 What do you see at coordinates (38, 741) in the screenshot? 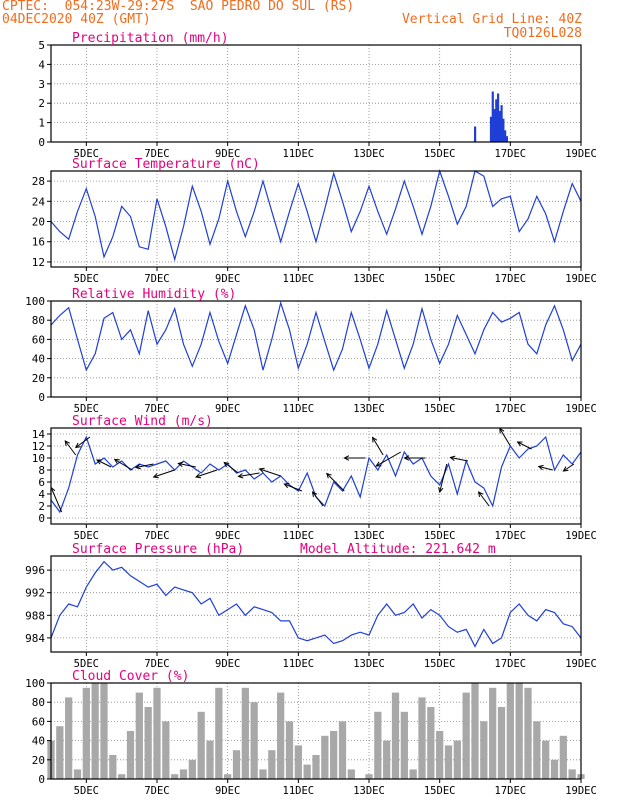
I see `y-tick-label: 40` at bounding box center [38, 741].